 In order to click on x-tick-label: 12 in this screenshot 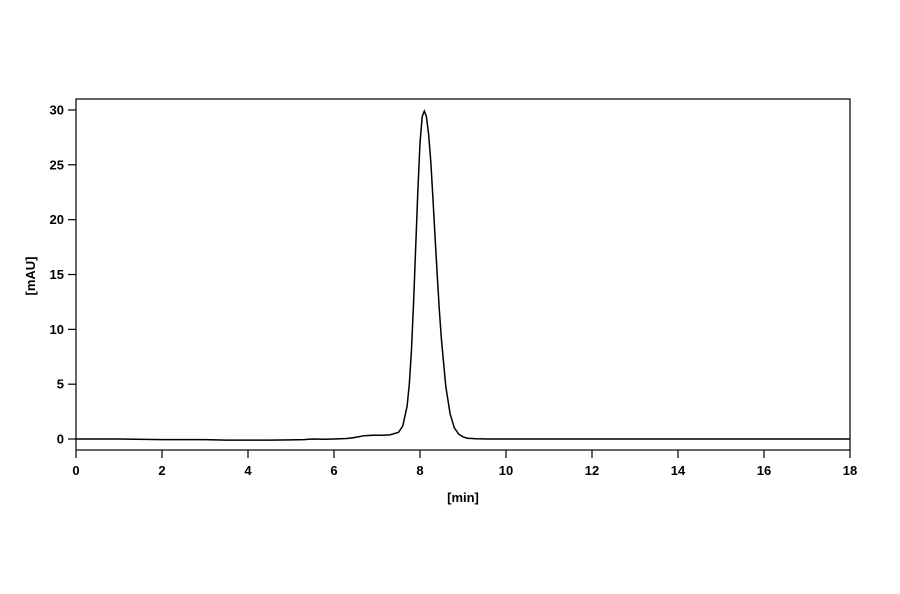, I will do `click(592, 470)`.